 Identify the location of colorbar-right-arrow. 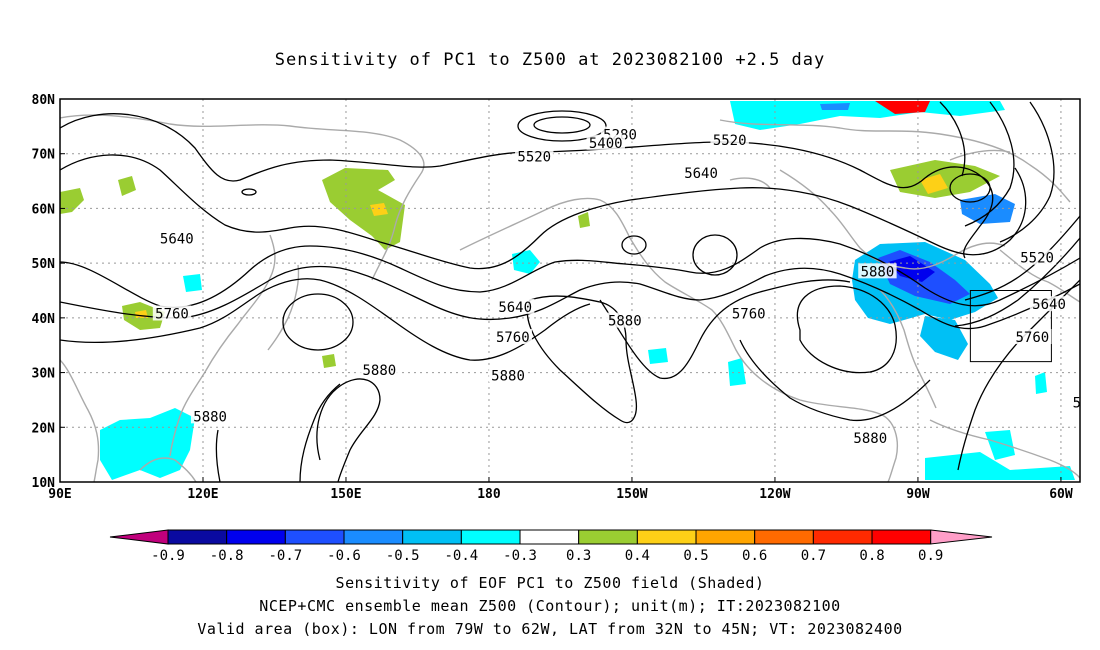
(961, 537).